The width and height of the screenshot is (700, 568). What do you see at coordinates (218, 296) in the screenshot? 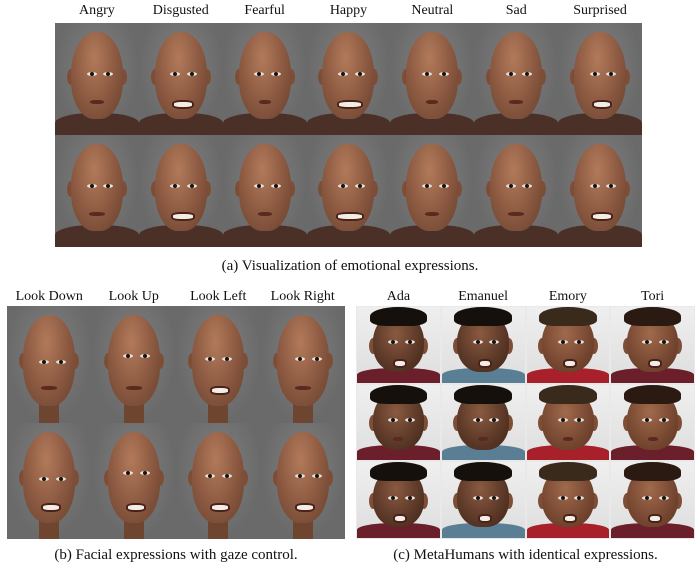
I see `column-label: Look Left` at bounding box center [218, 296].